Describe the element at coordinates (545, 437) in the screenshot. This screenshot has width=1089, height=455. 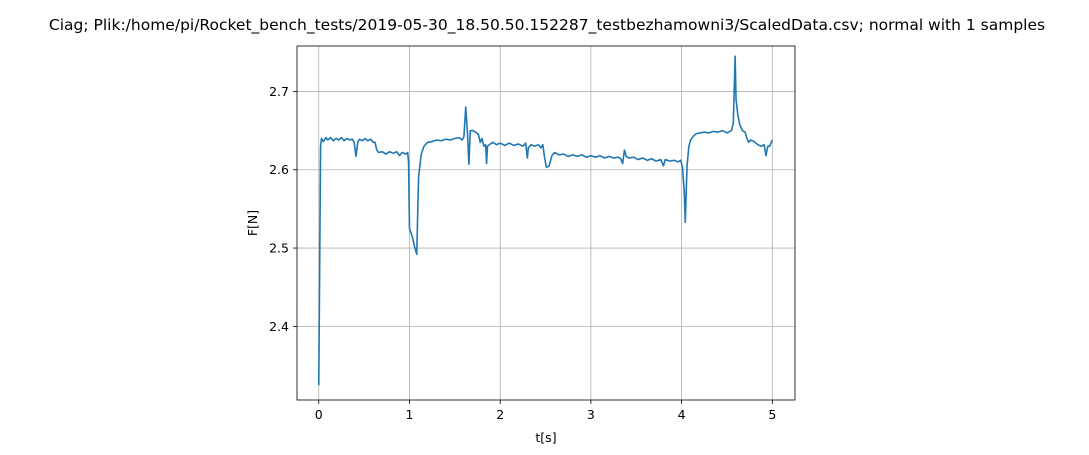
I see `x-axis-label: t[s]` at that location.